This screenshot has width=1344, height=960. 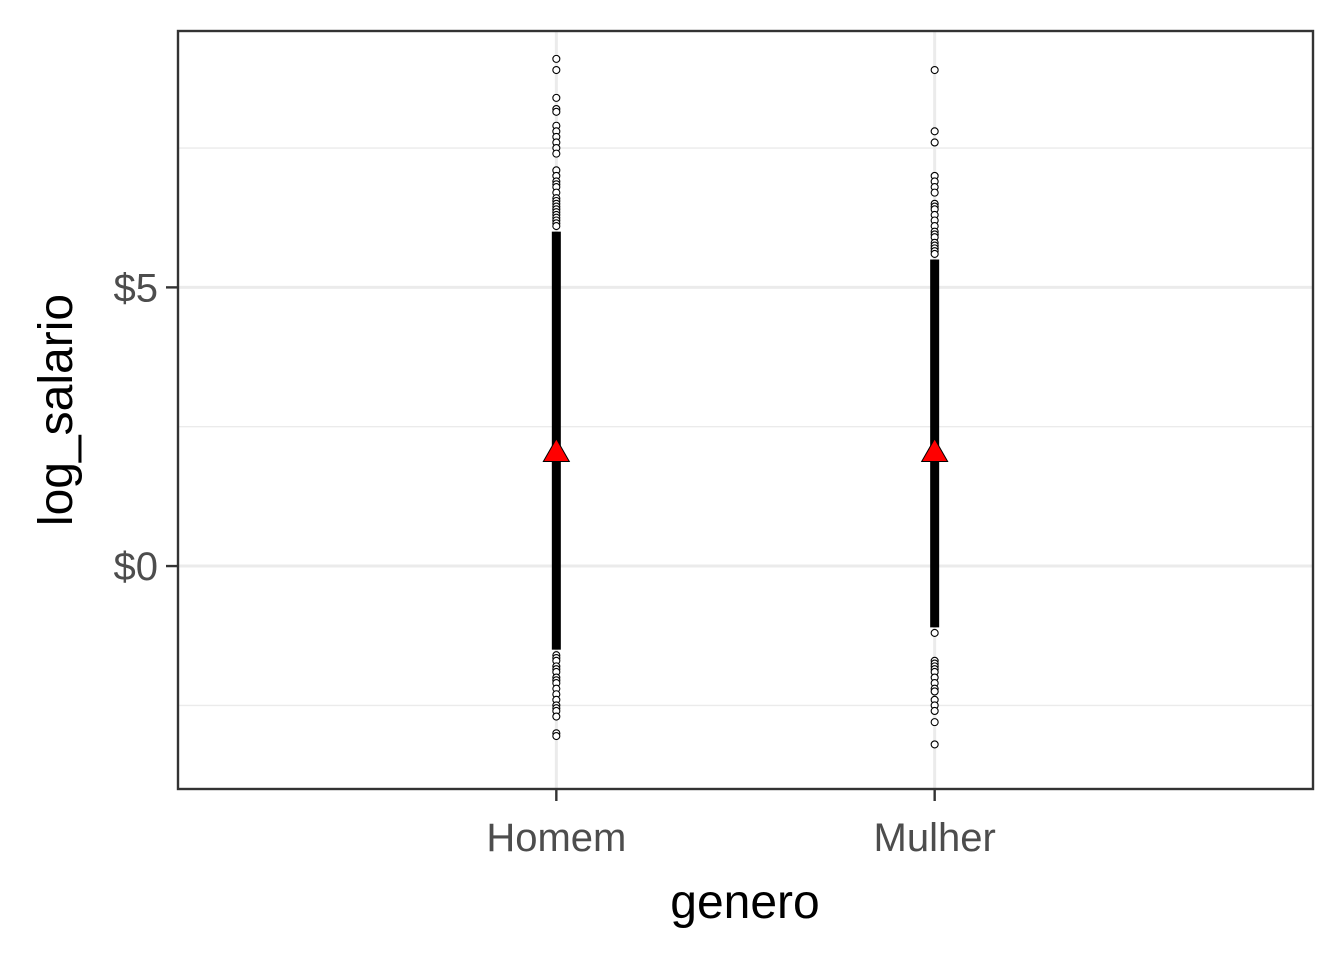 What do you see at coordinates (556, 450) in the screenshot?
I see `mean-marker-homem` at bounding box center [556, 450].